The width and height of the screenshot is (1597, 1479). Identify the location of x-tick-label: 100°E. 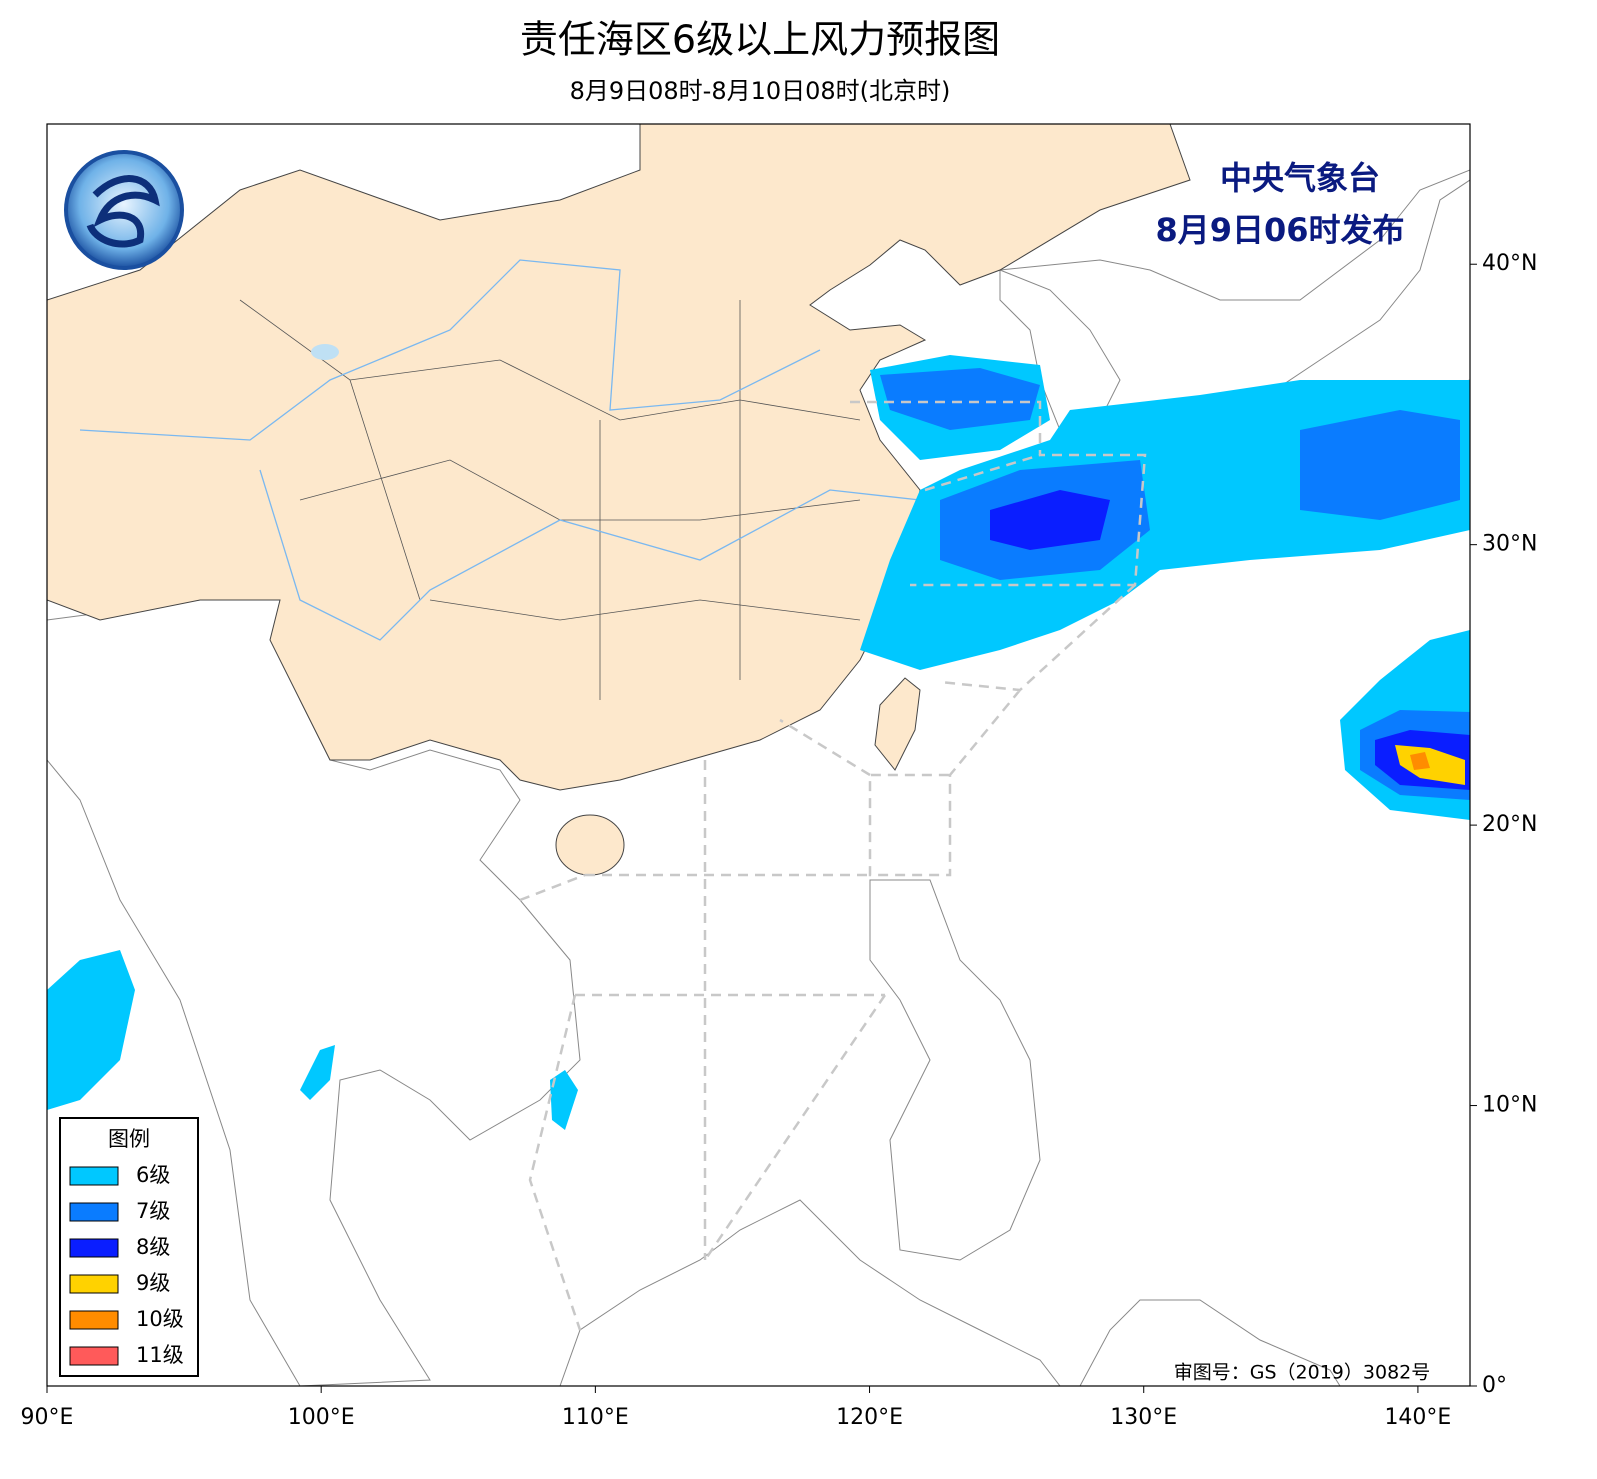
(321, 1417).